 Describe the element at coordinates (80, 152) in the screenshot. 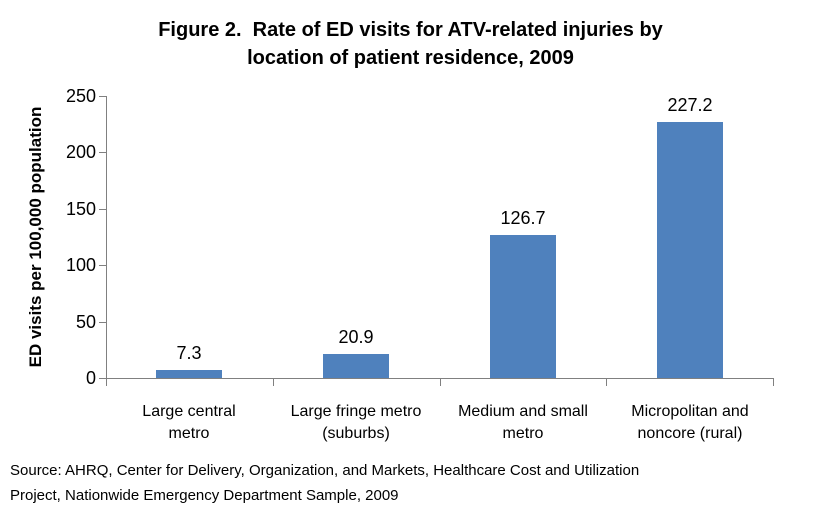

I see `y-tick-label: 200` at that location.